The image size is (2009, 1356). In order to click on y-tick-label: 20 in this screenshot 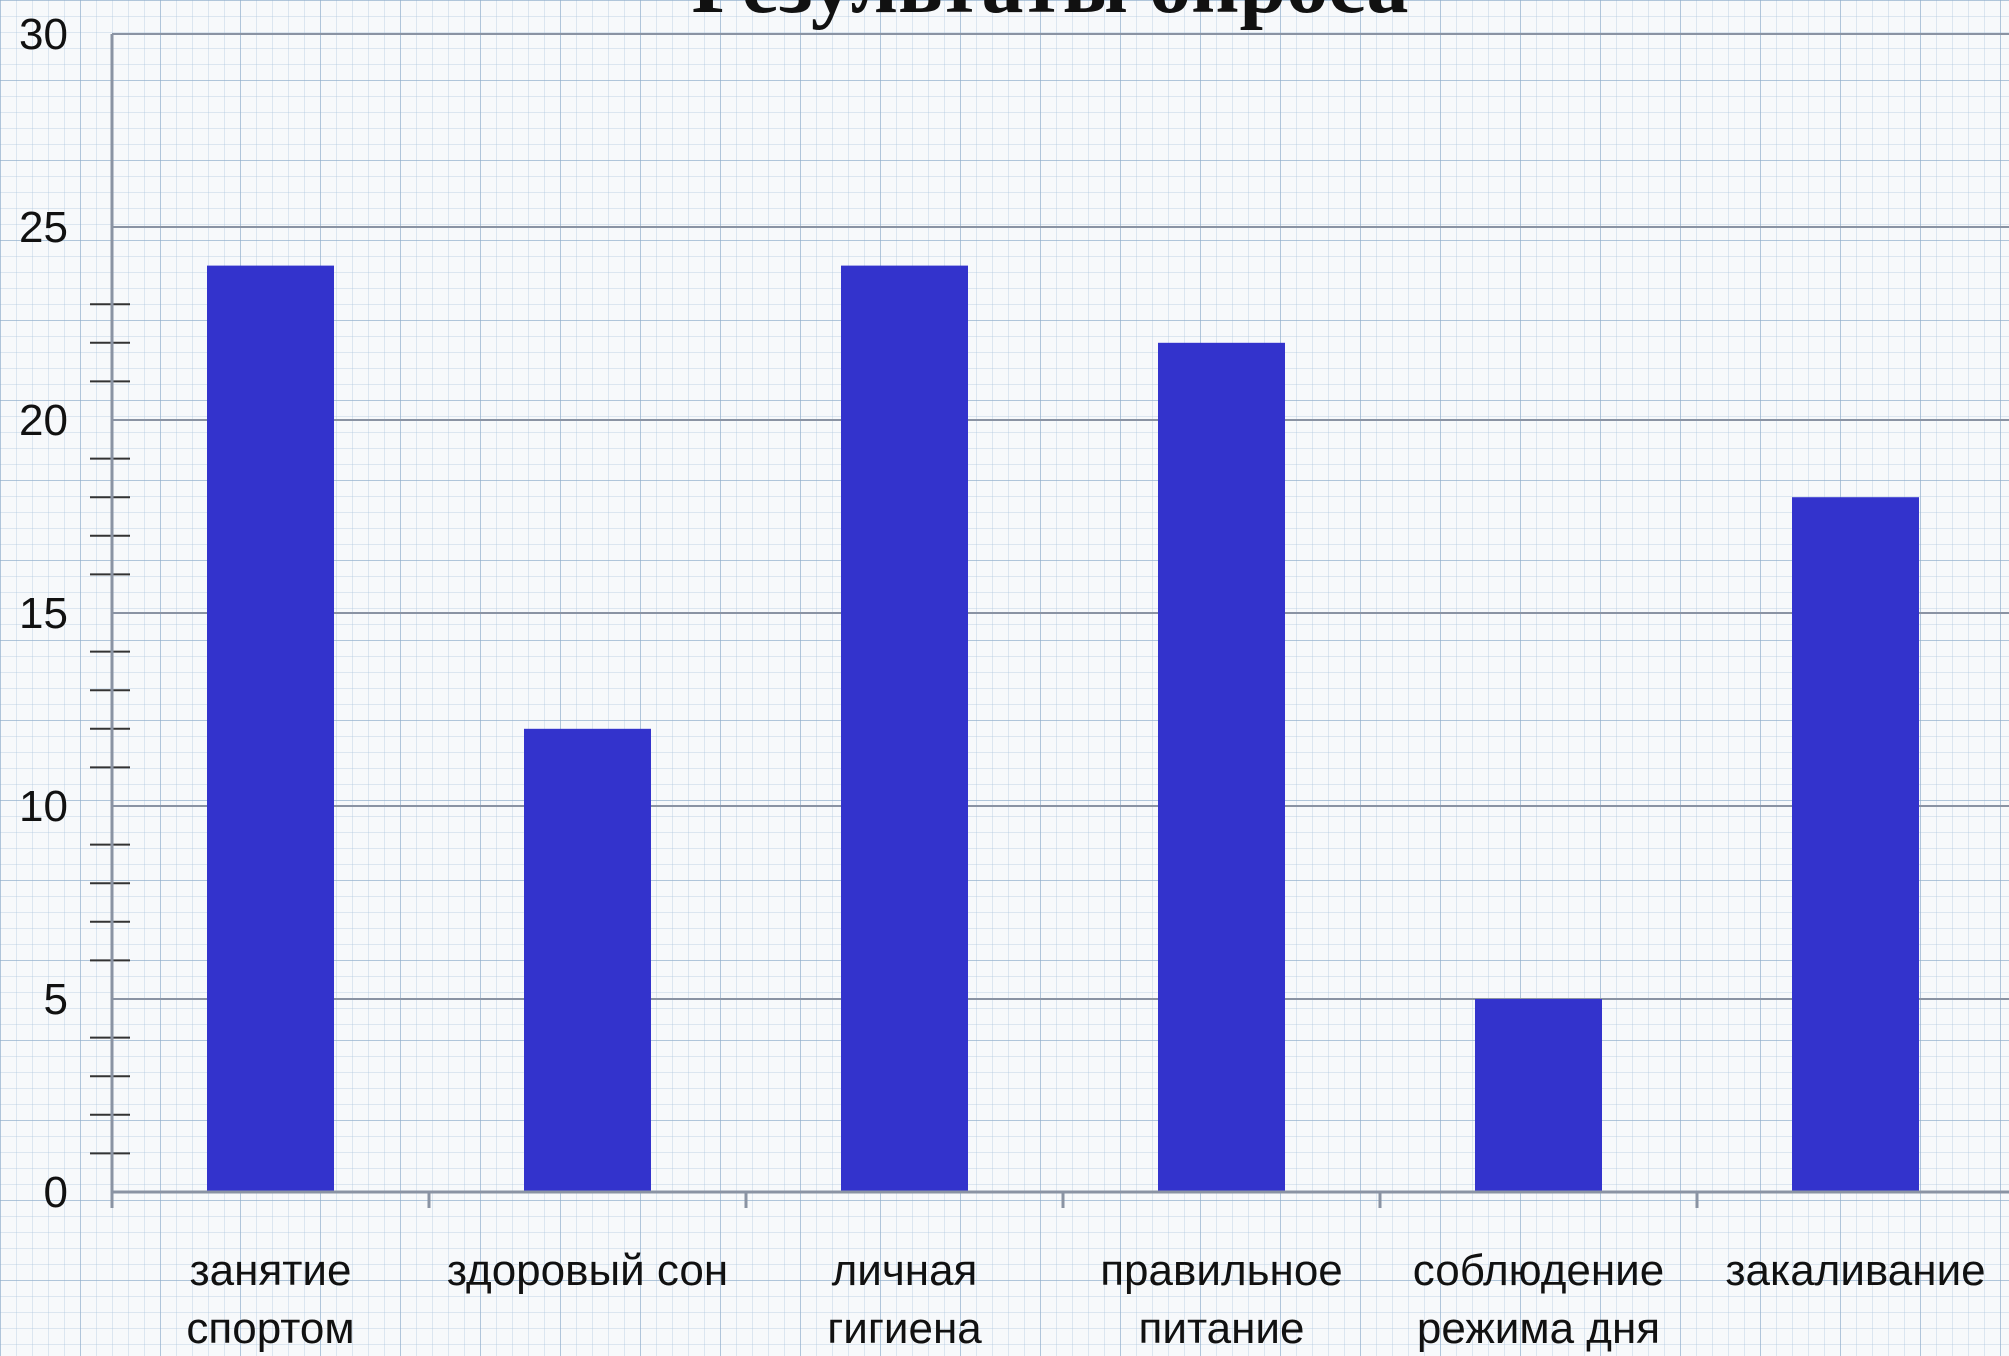, I will do `click(43, 420)`.